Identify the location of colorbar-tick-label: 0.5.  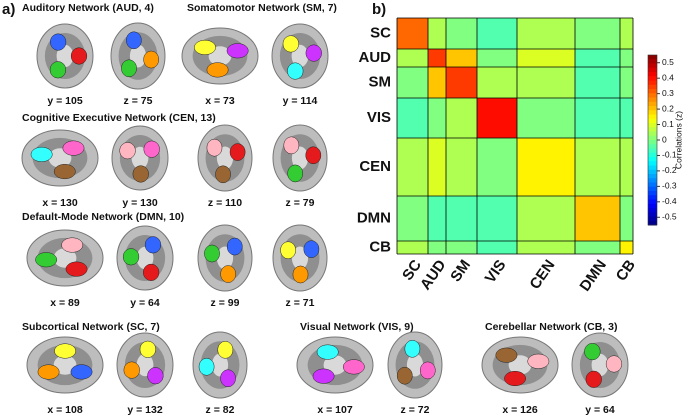
(668, 62).